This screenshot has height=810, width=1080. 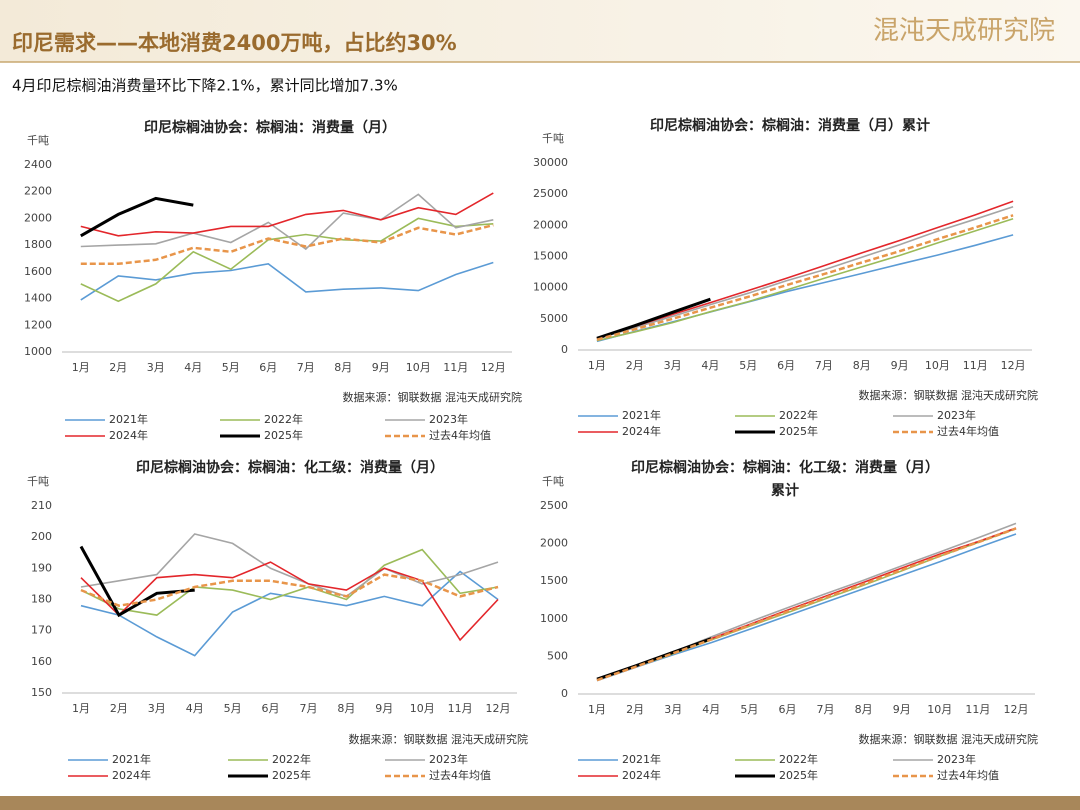 I want to click on y-tick-label: 20000, so click(x=550, y=224).